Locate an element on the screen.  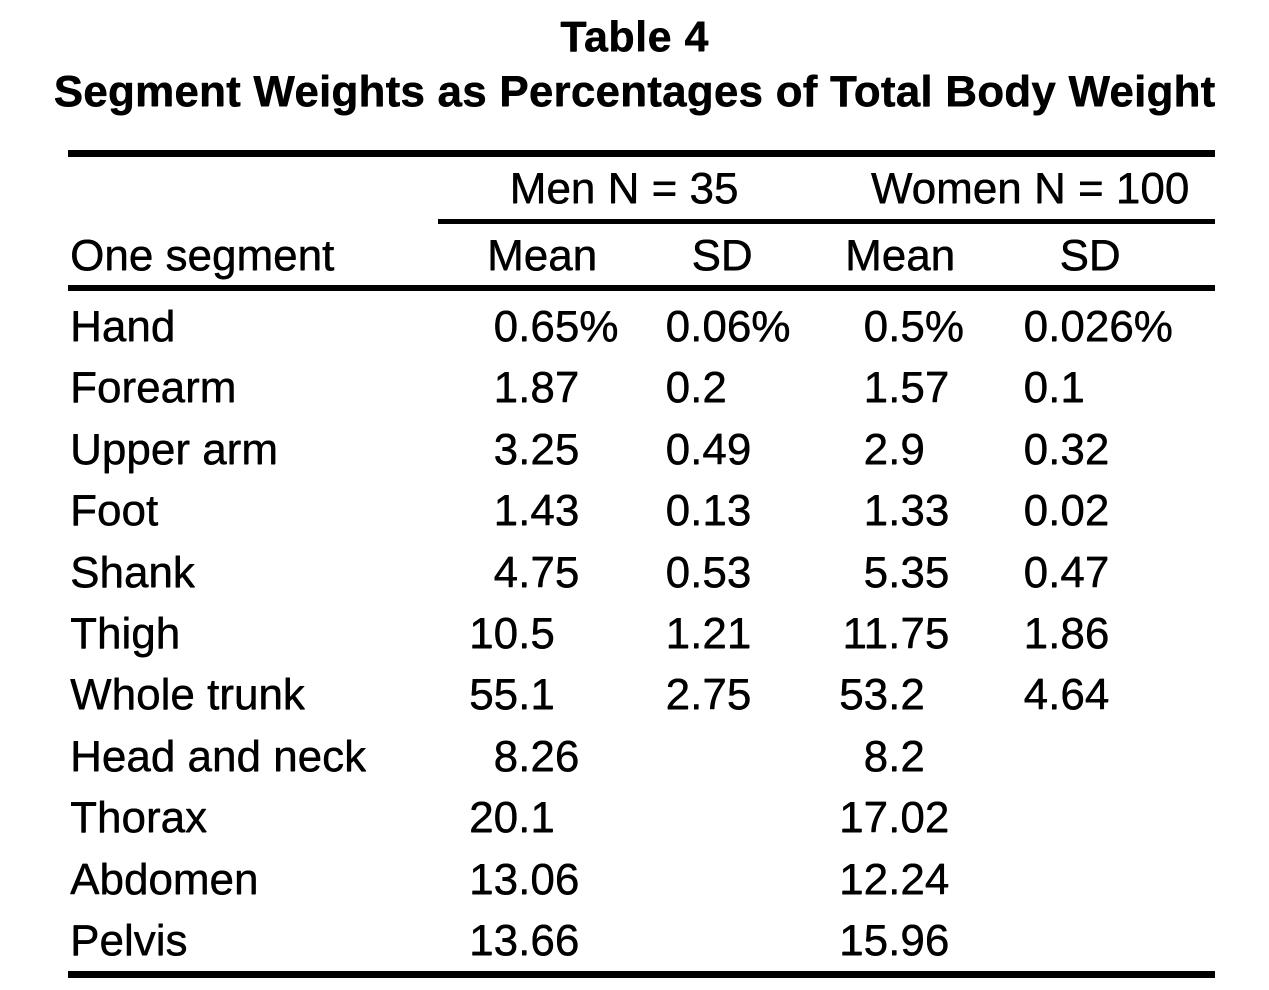
table-row: Thigh 10.5 1.21 11.75 1.86 is located at coordinates (641, 633).